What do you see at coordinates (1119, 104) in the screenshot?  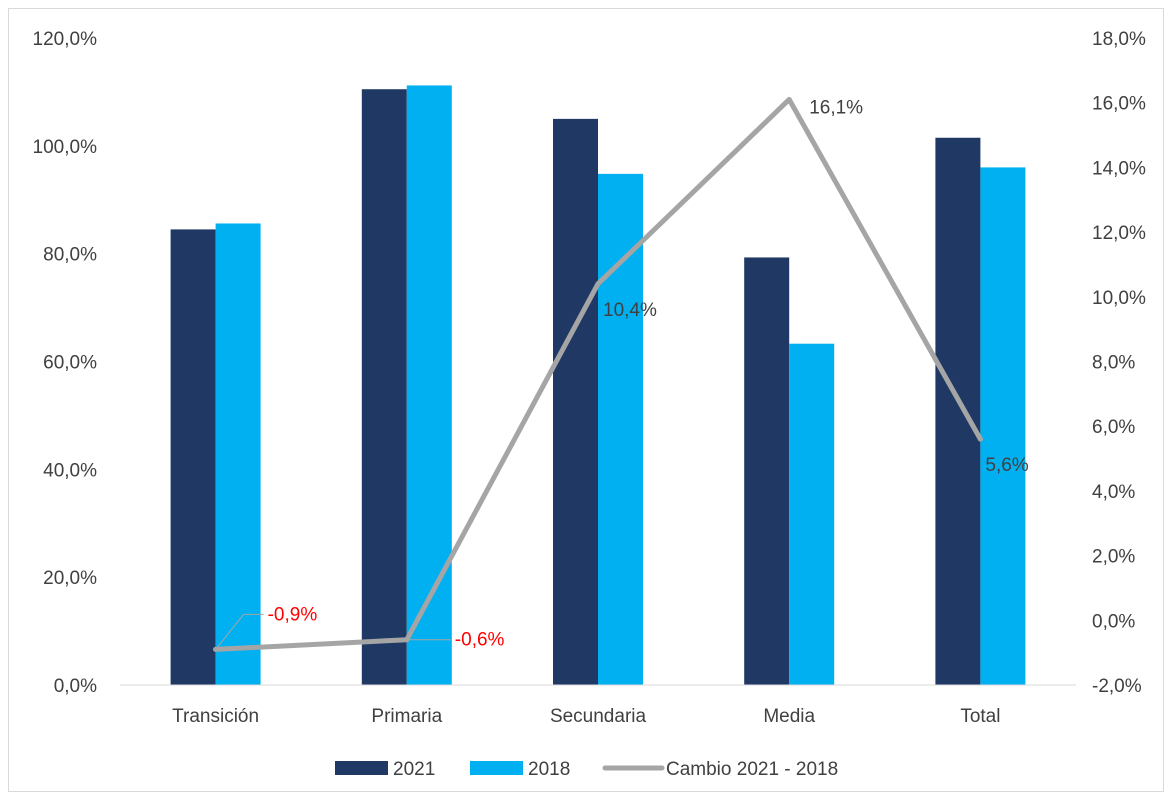 I see `y-right-tick-label: 16,0%` at bounding box center [1119, 104].